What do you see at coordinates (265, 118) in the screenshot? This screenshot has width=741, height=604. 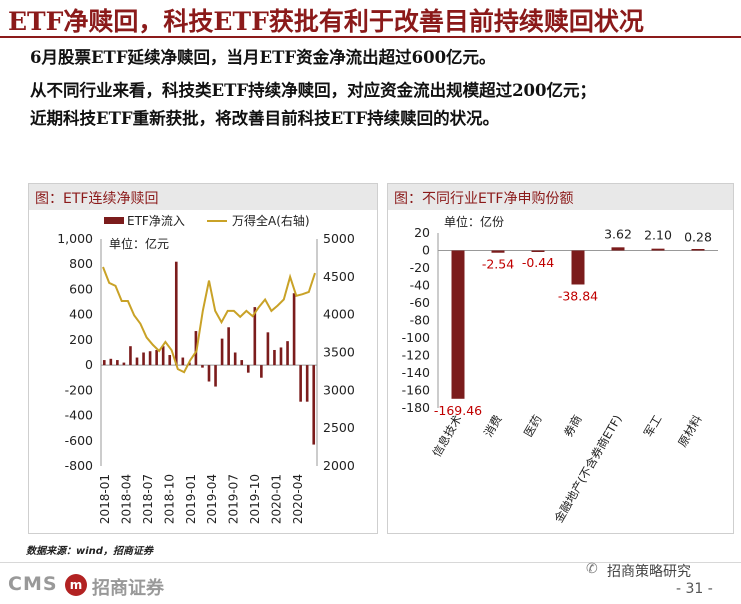 I see `bullet-line-3: 近期科技ETF重新获批，将改善目前科技ETF持续赎回的状况。` at bounding box center [265, 118].